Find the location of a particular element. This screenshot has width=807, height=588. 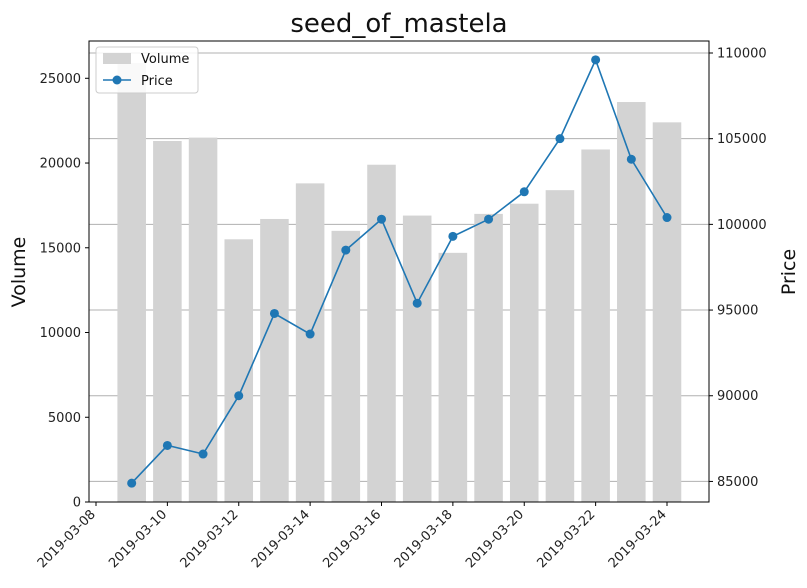

right-y-axis-label: Price is located at coordinates (789, 272).